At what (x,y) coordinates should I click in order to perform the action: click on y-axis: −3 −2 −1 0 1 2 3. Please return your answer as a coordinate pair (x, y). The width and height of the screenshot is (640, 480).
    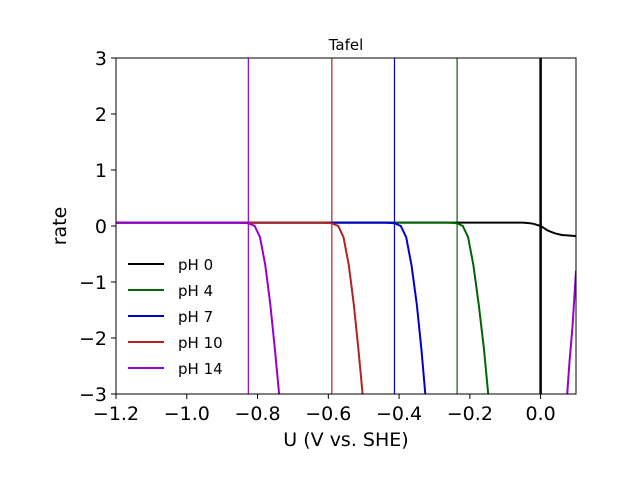
    Looking at the image, I should click on (97, 227).